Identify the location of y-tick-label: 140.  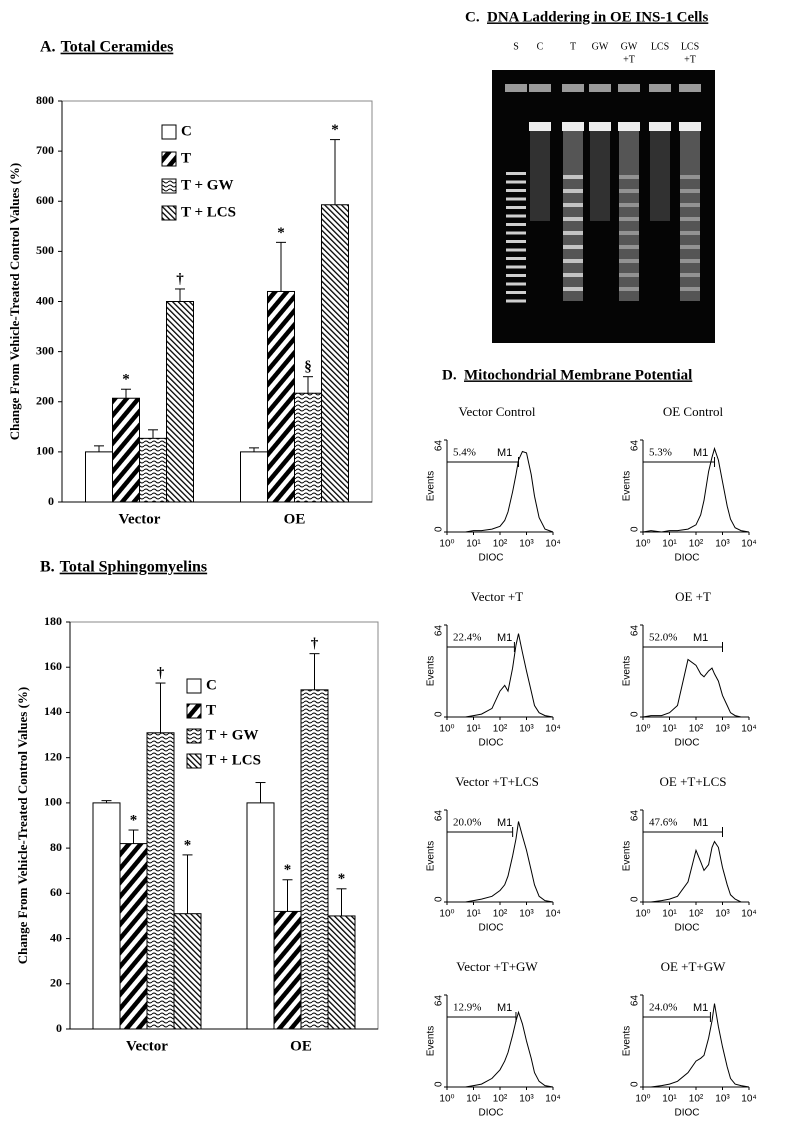
(53, 711).